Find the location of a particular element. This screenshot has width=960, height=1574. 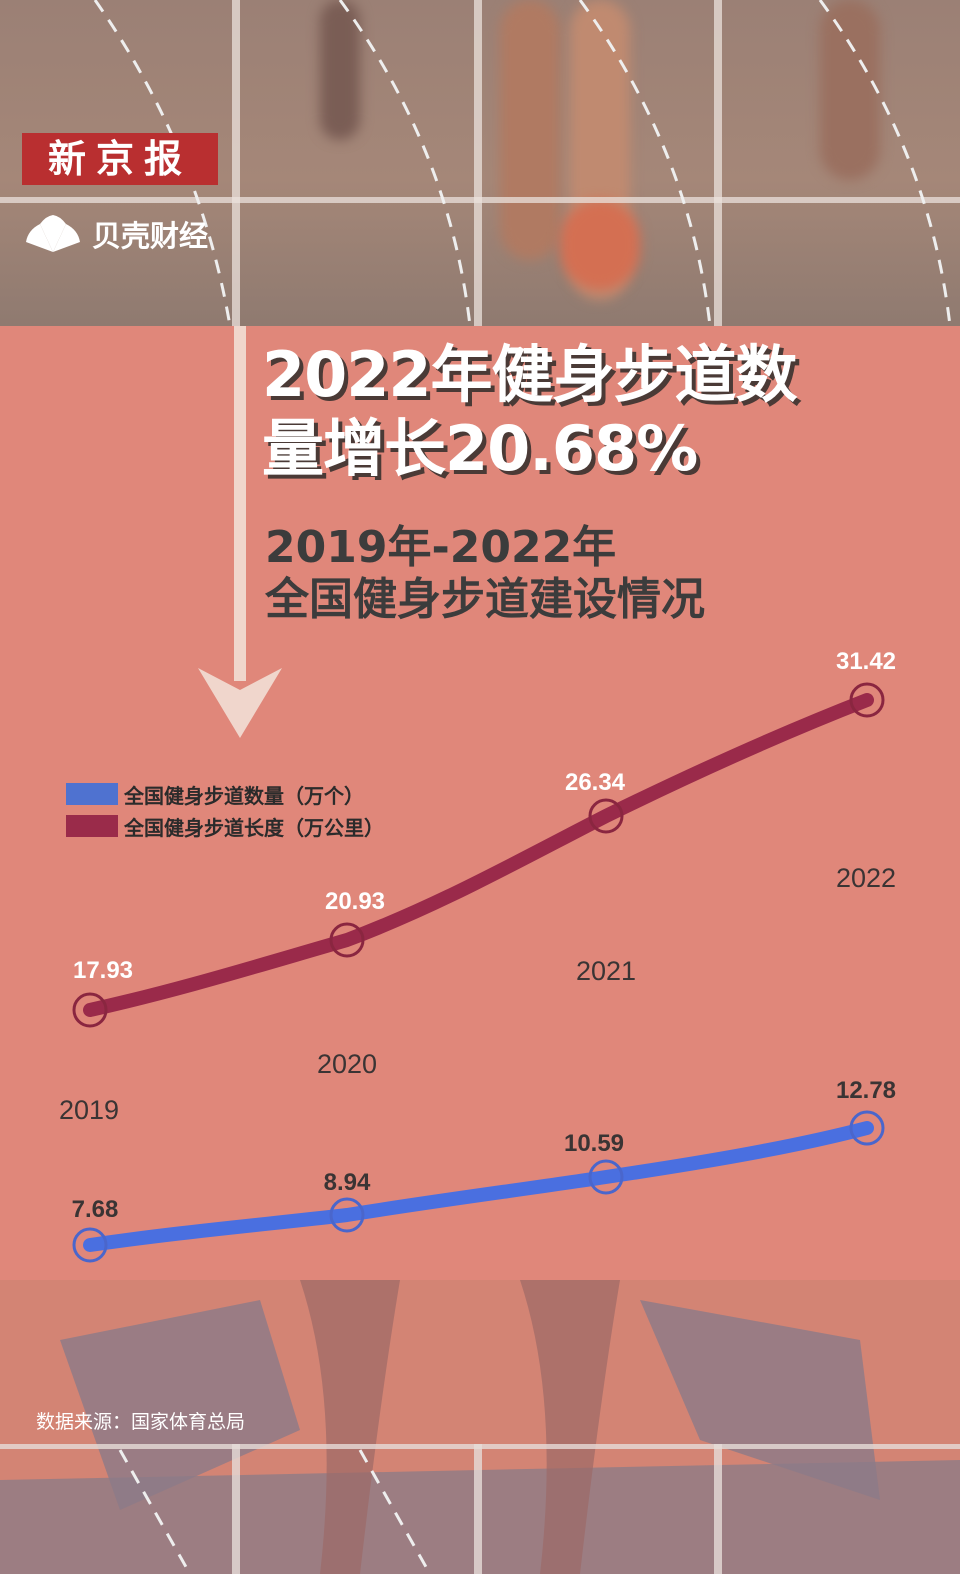

count-label-2022: 12.78 is located at coordinates (866, 1090).